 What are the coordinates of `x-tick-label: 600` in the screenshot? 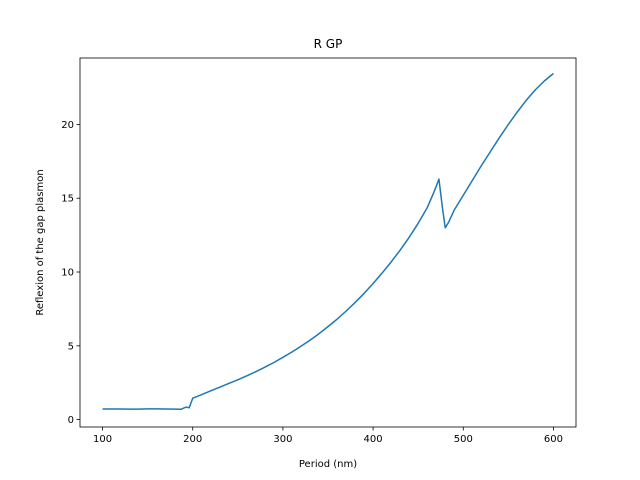 It's located at (553, 439).